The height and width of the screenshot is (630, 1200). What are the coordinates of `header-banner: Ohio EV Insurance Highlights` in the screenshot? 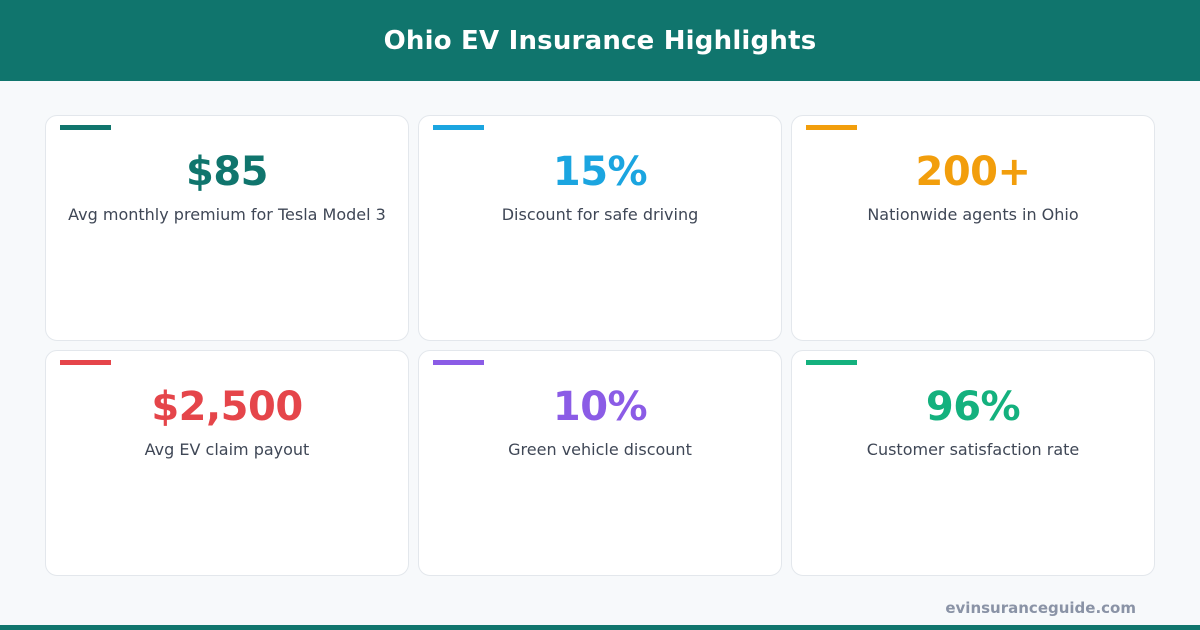 It's located at (600, 40).